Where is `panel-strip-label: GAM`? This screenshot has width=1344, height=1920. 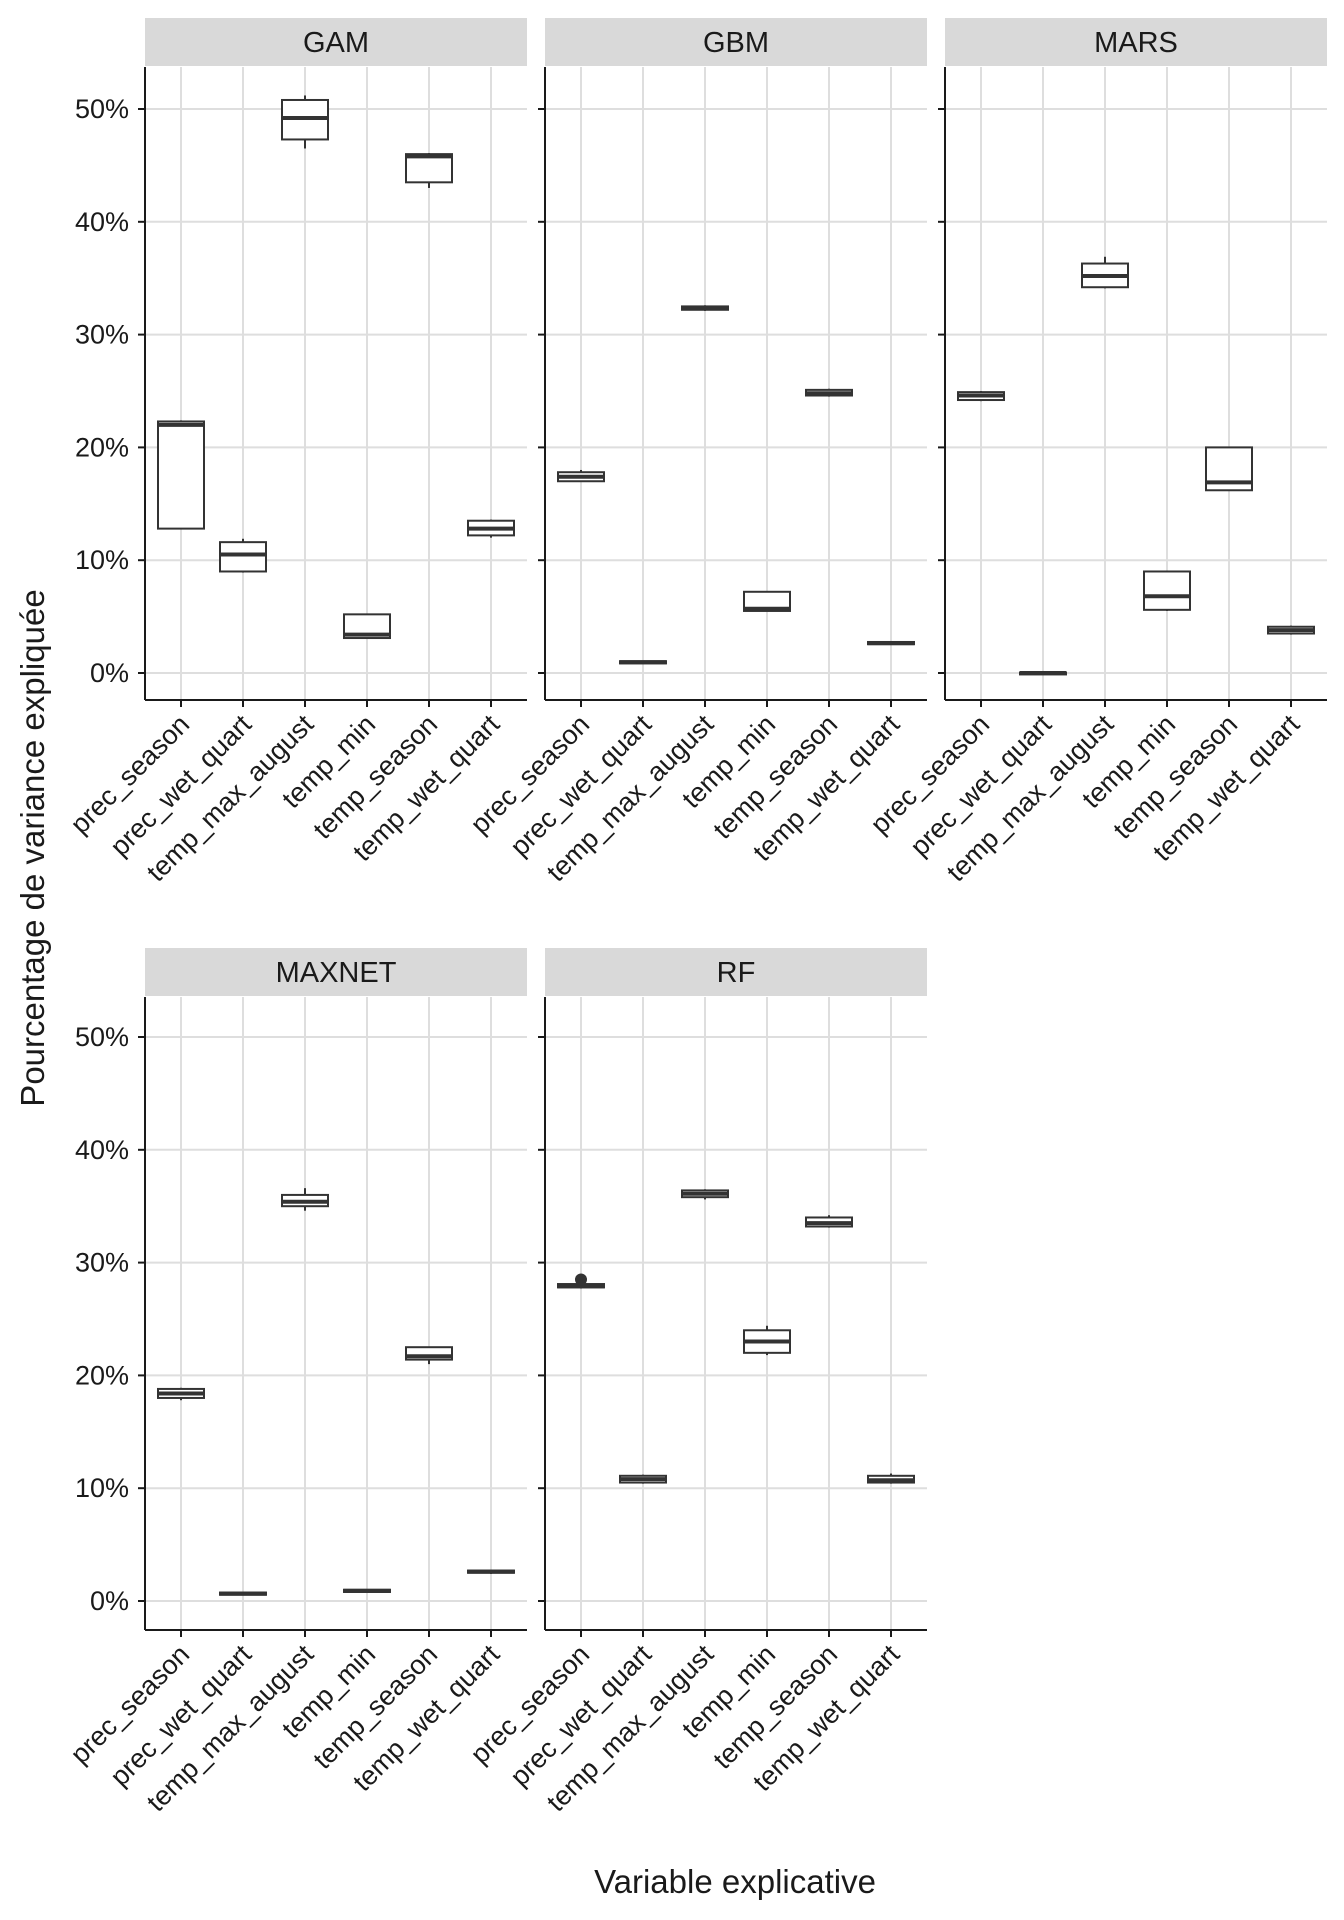 panel-strip-label: GAM is located at coordinates (336, 43).